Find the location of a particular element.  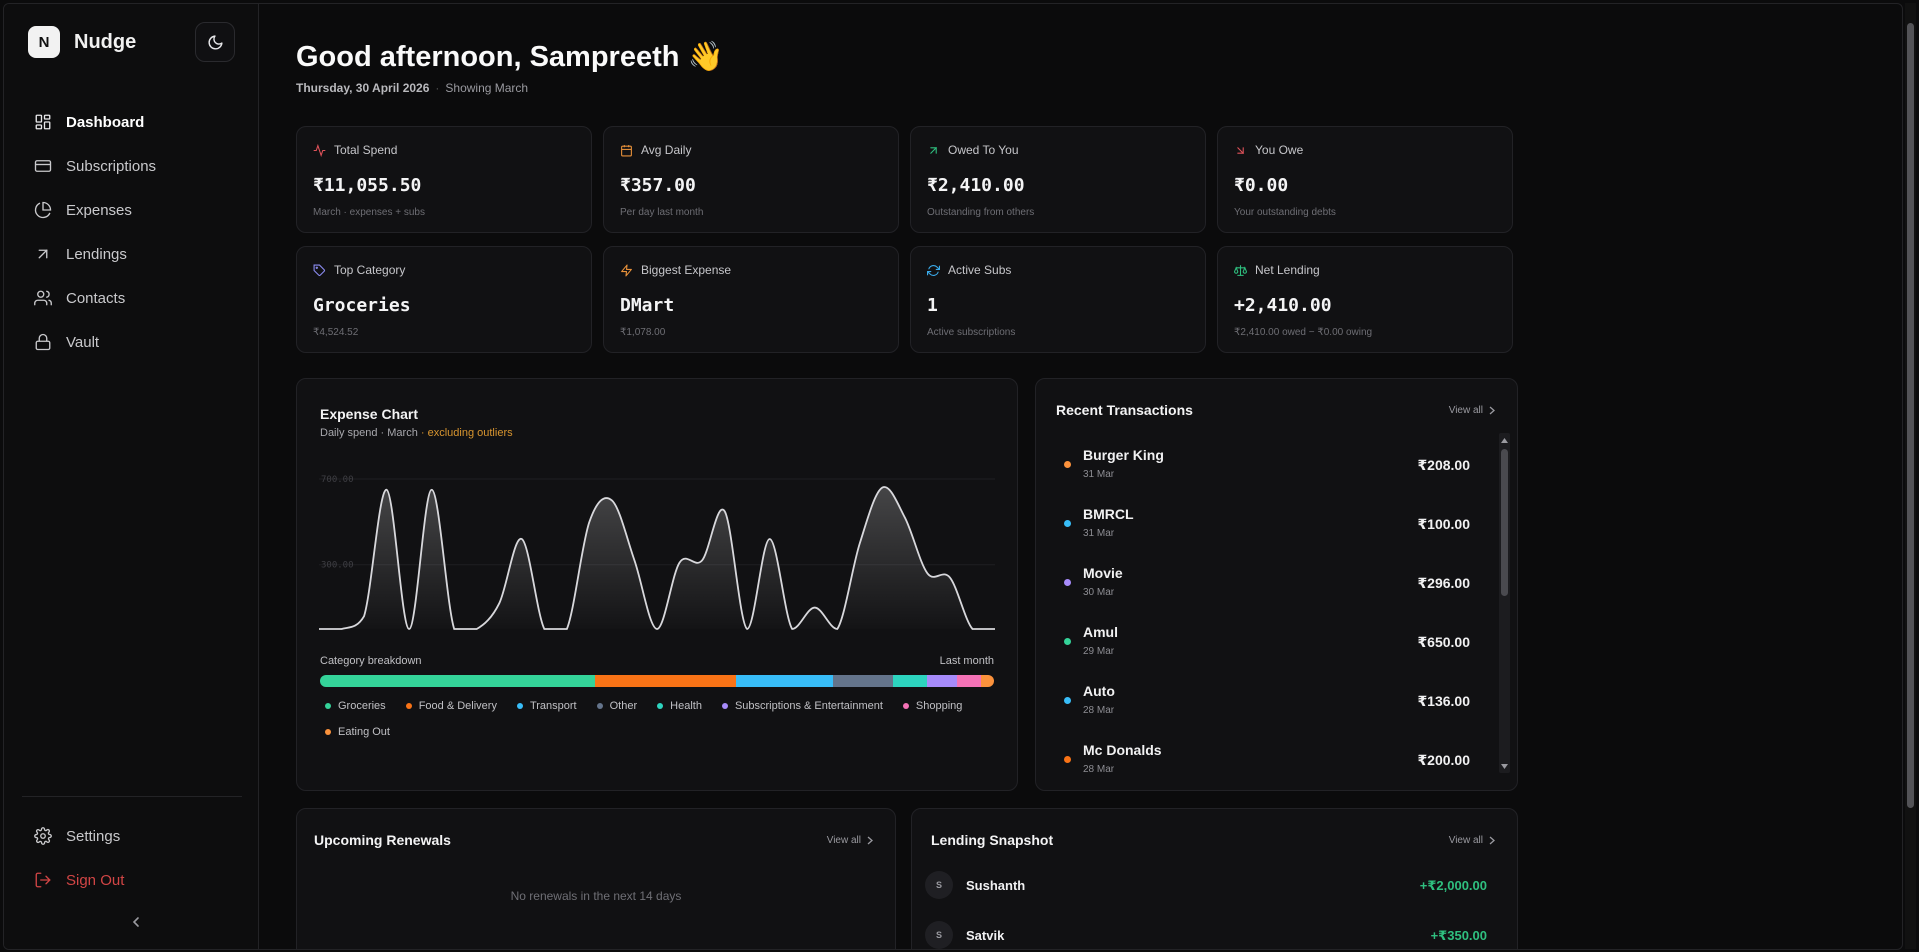

legend-item: Groceries is located at coordinates (355, 706).